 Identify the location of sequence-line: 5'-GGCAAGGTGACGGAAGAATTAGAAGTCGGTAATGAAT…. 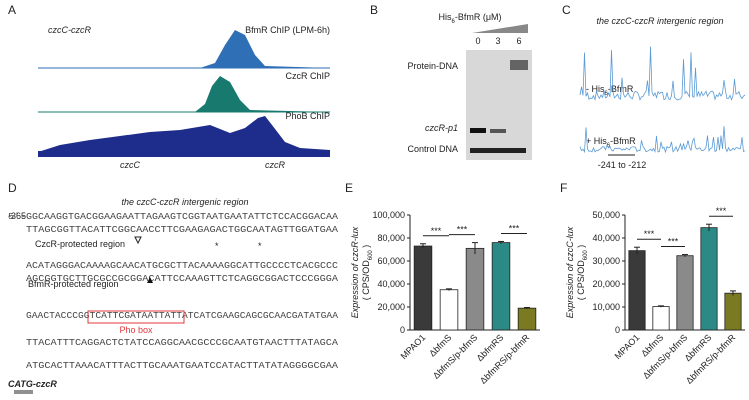
(173, 217).